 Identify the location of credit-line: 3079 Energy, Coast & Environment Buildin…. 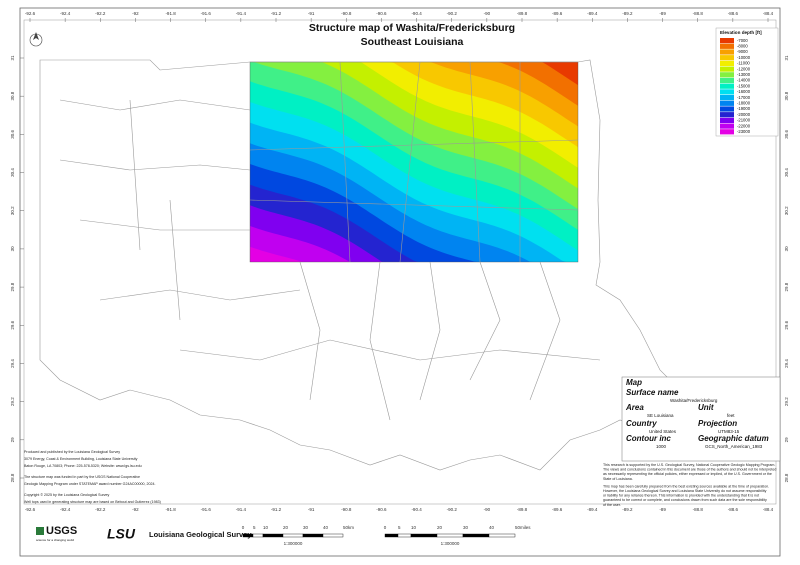
(81, 459).